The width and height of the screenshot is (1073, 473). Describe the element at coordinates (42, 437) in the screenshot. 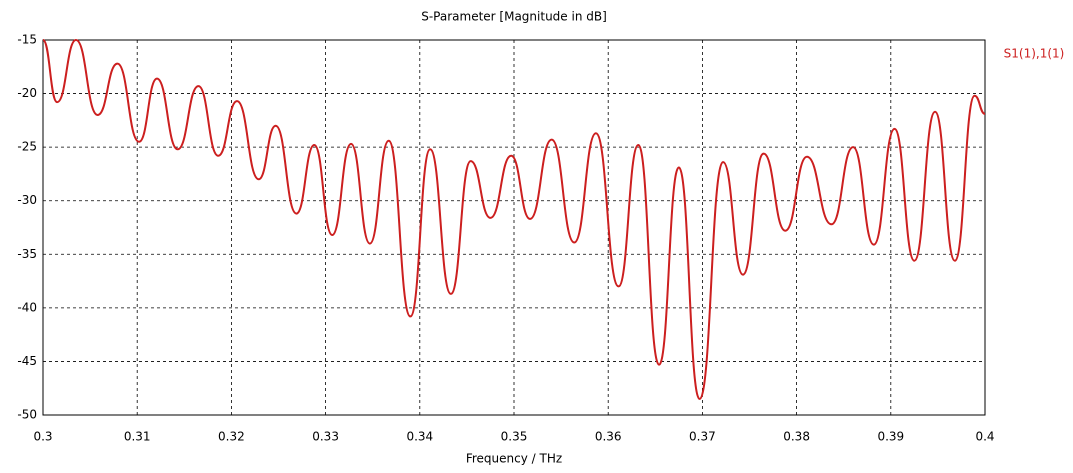

I see `x-tick-label: 0.3` at that location.